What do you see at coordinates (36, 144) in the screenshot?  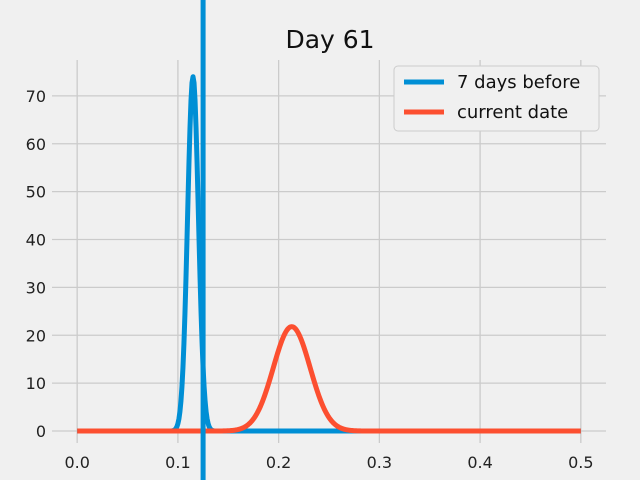 I see `y-tick-label: 60` at bounding box center [36, 144].